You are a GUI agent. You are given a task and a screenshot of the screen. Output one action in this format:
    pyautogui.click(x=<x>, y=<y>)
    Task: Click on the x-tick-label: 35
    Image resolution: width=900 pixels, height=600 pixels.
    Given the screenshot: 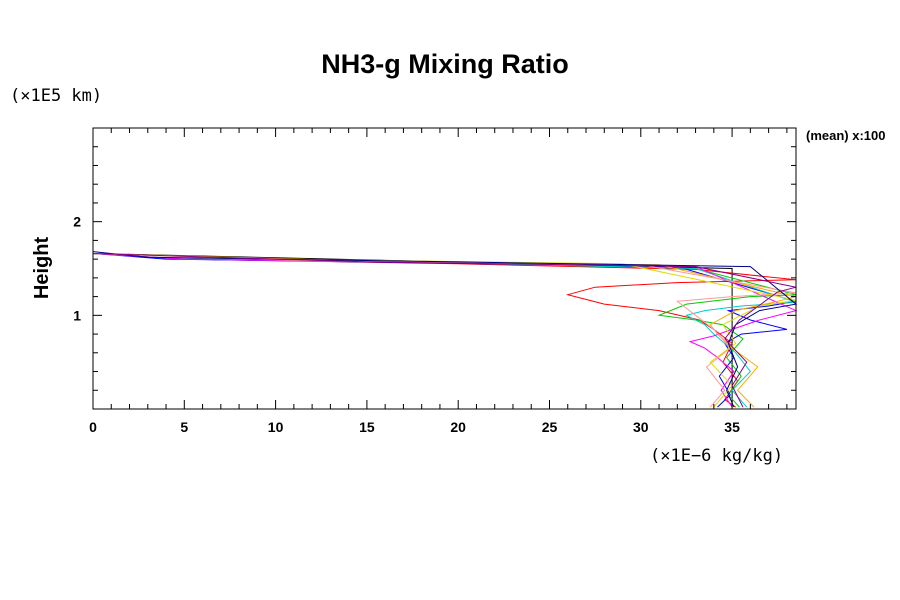 What is the action you would take?
    pyautogui.click(x=732, y=427)
    